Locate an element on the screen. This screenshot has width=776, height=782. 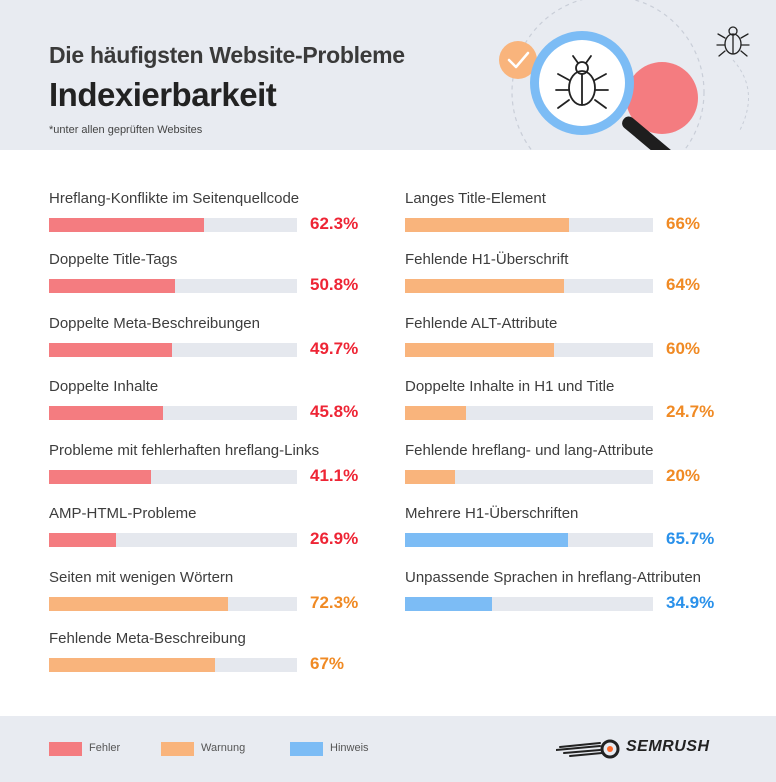
legend-label-error: Fehler is located at coordinates (105, 748).